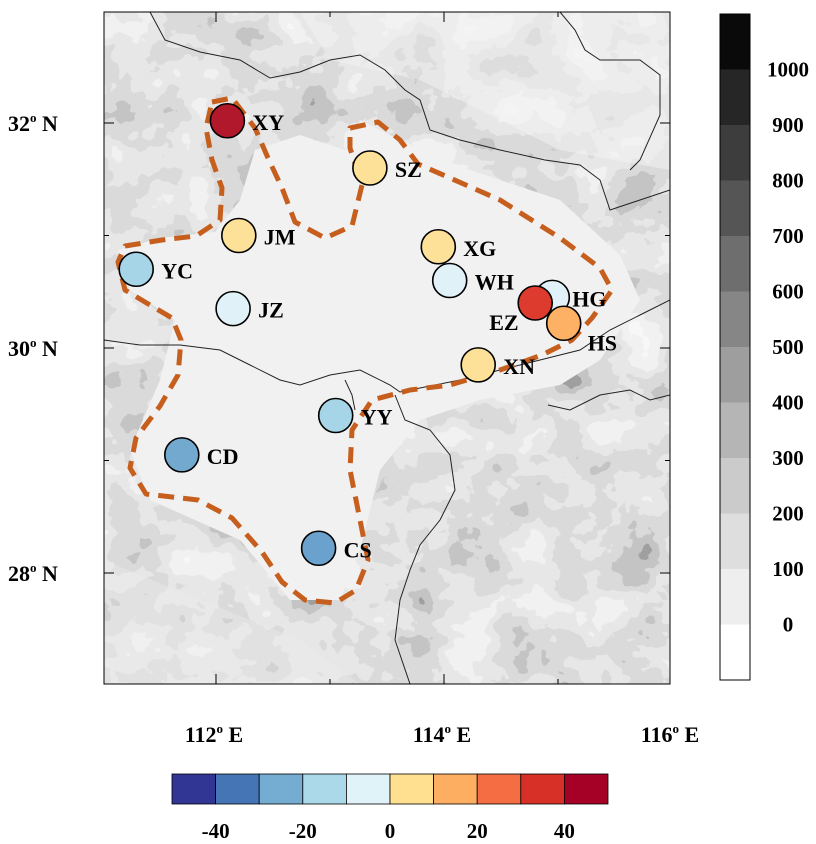 The image size is (816, 844). What do you see at coordinates (503, 322) in the screenshot?
I see `station-label: EZ` at bounding box center [503, 322].